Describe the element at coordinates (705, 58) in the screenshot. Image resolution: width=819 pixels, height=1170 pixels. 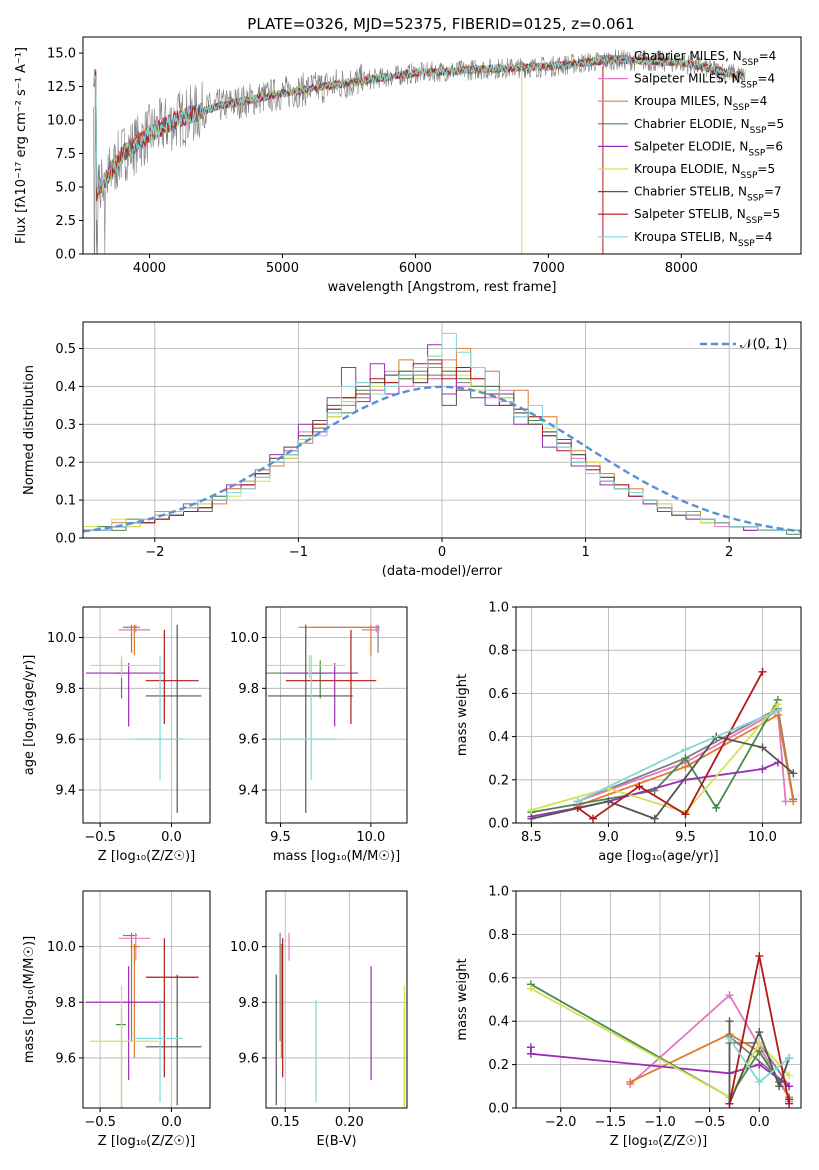
I see `legend-label: Chabrier MILES, NSSP=4` at that location.